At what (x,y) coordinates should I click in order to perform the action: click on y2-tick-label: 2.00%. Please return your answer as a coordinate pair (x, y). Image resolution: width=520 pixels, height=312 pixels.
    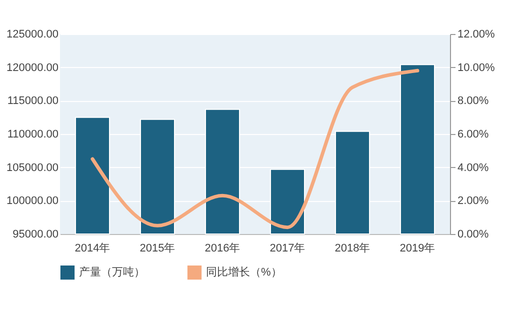
    Looking at the image, I should click on (473, 201).